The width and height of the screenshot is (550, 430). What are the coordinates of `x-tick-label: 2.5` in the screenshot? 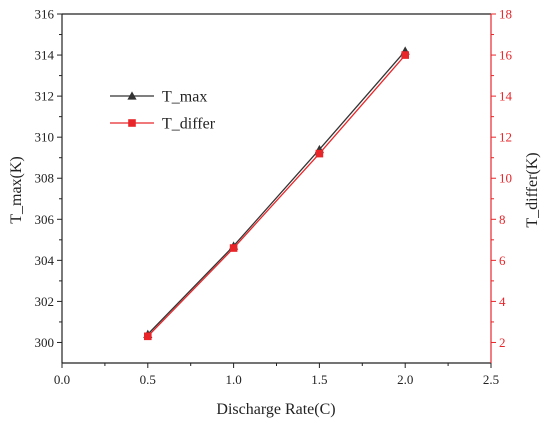 It's located at (491, 379).